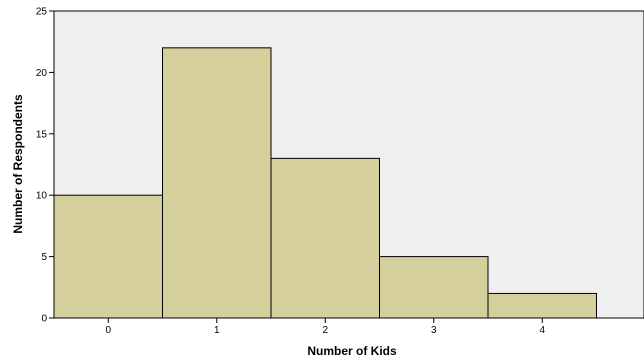  What do you see at coordinates (325, 330) in the screenshot?
I see `x-tick-label-2: 2` at bounding box center [325, 330].